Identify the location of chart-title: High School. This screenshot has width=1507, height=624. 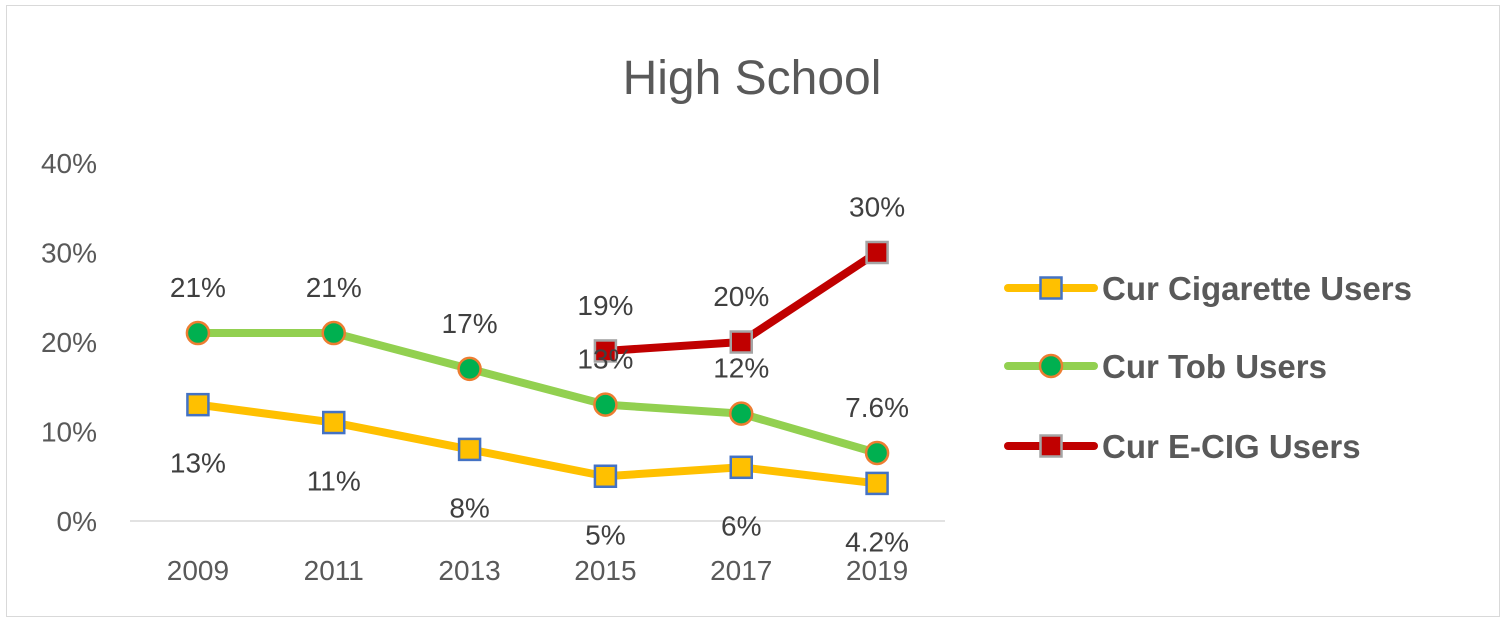
(752, 78).